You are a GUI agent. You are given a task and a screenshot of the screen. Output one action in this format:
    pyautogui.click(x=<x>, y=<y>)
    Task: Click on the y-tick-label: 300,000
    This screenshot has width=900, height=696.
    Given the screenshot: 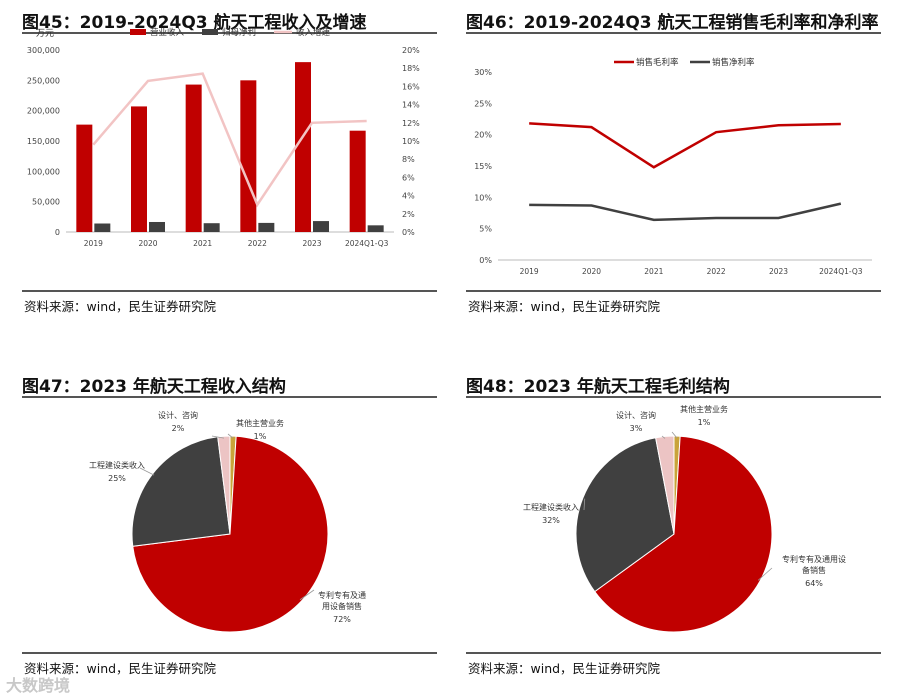 What is the action you would take?
    pyautogui.click(x=43, y=50)
    